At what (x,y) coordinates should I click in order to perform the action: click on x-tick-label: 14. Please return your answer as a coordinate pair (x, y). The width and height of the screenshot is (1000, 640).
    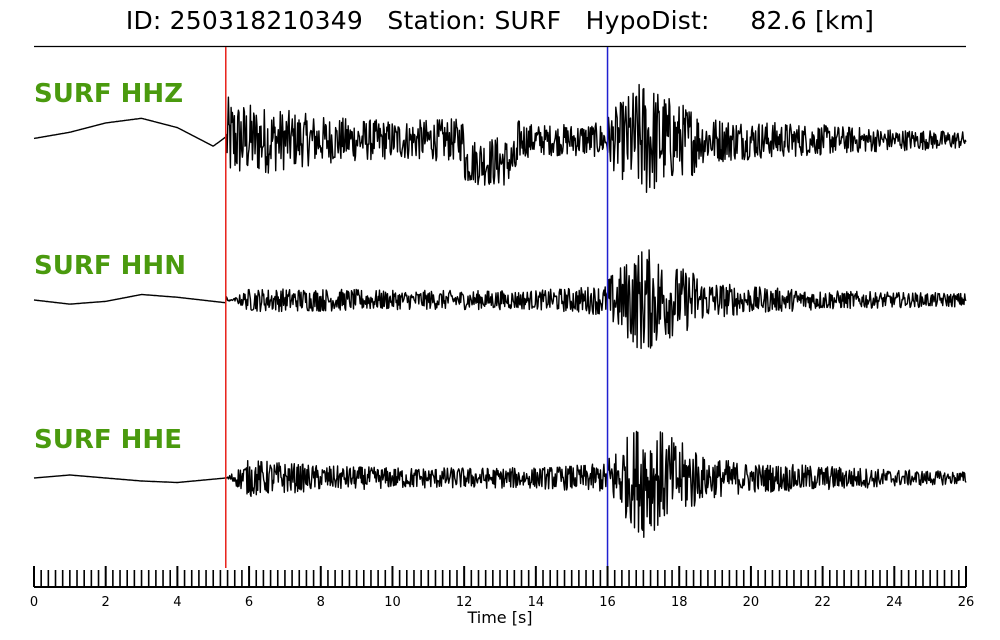
    Looking at the image, I should click on (536, 602).